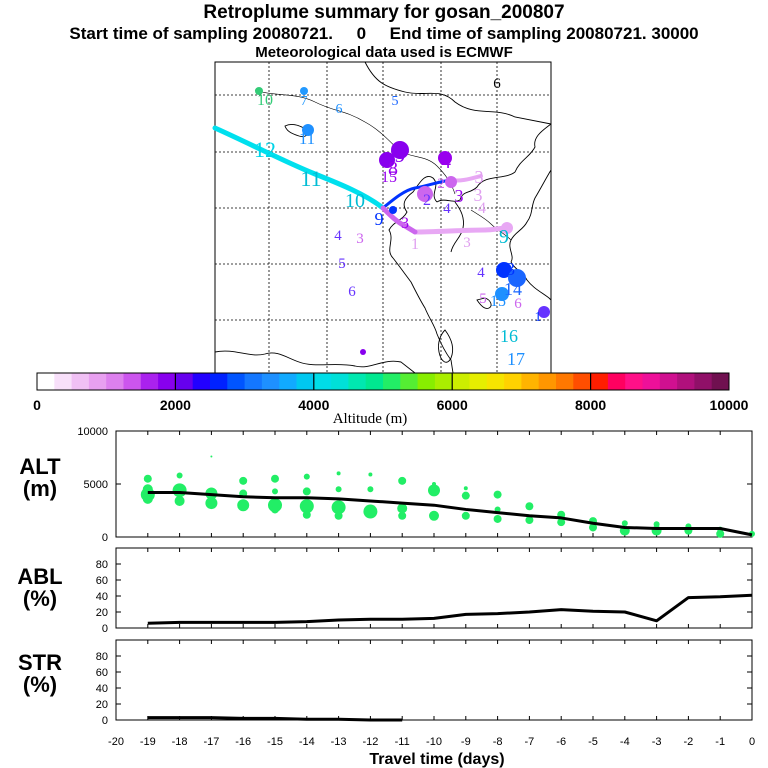  I want to click on y-tick-label: 0, so click(105, 629).